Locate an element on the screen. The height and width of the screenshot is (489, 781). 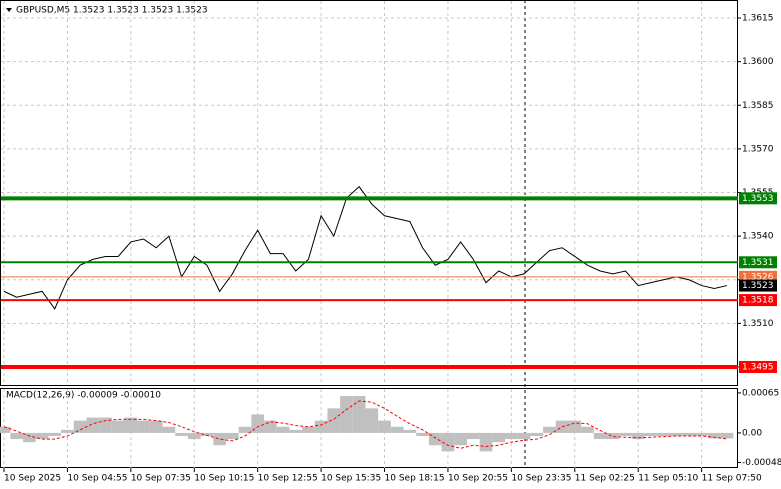
level-label: 1.3526 is located at coordinates (758, 277).